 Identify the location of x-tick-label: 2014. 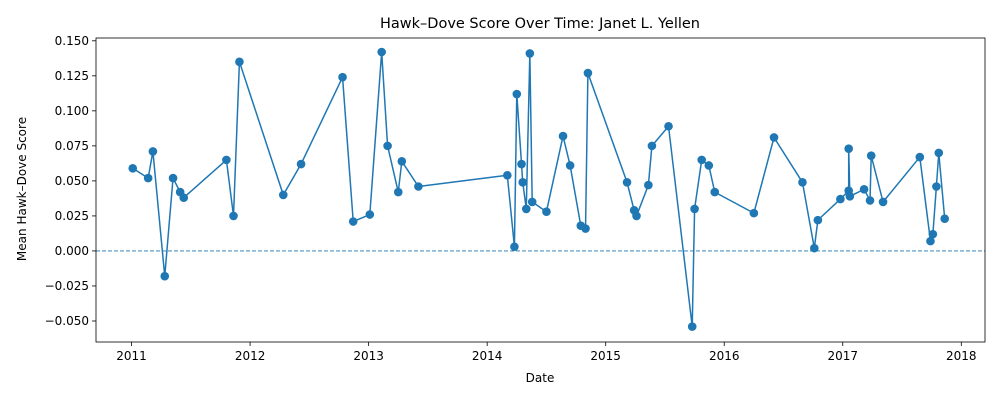
(487, 356).